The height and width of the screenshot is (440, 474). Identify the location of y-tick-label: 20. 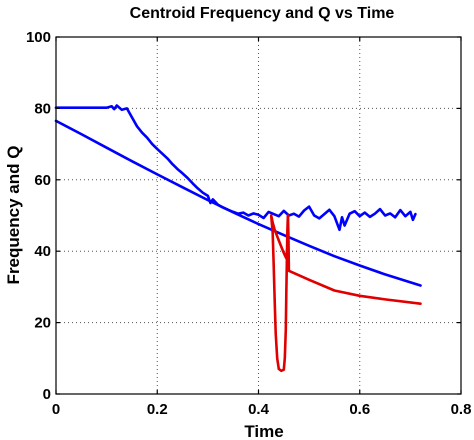
(42, 323).